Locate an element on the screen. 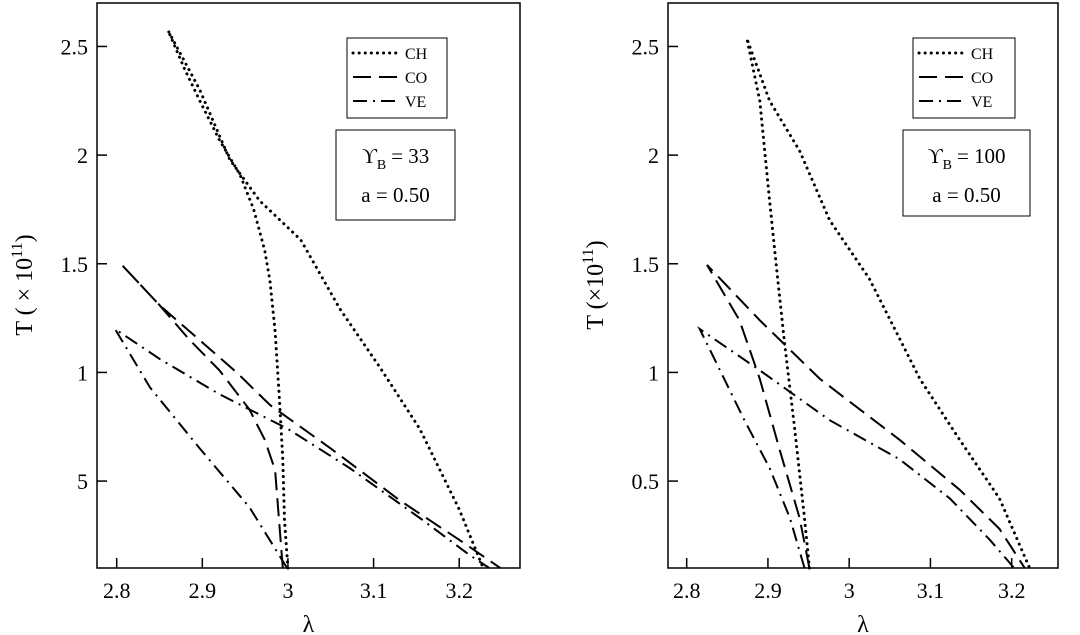 This screenshot has height=635, width=1080. annotation-line: ϒB = 100 is located at coordinates (966, 158).